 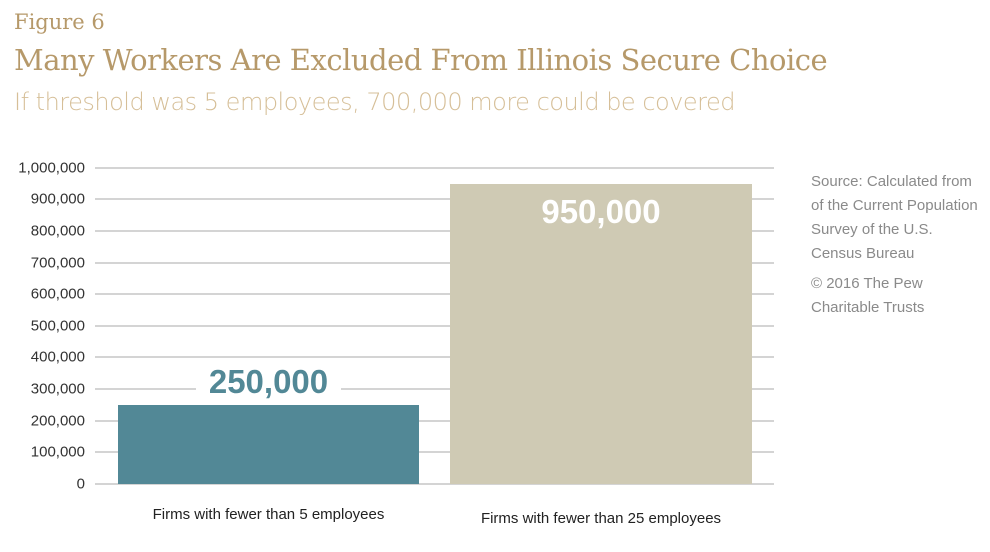 I want to click on x-category-label: Firms with fewer than 5 employees, so click(x=268, y=514).